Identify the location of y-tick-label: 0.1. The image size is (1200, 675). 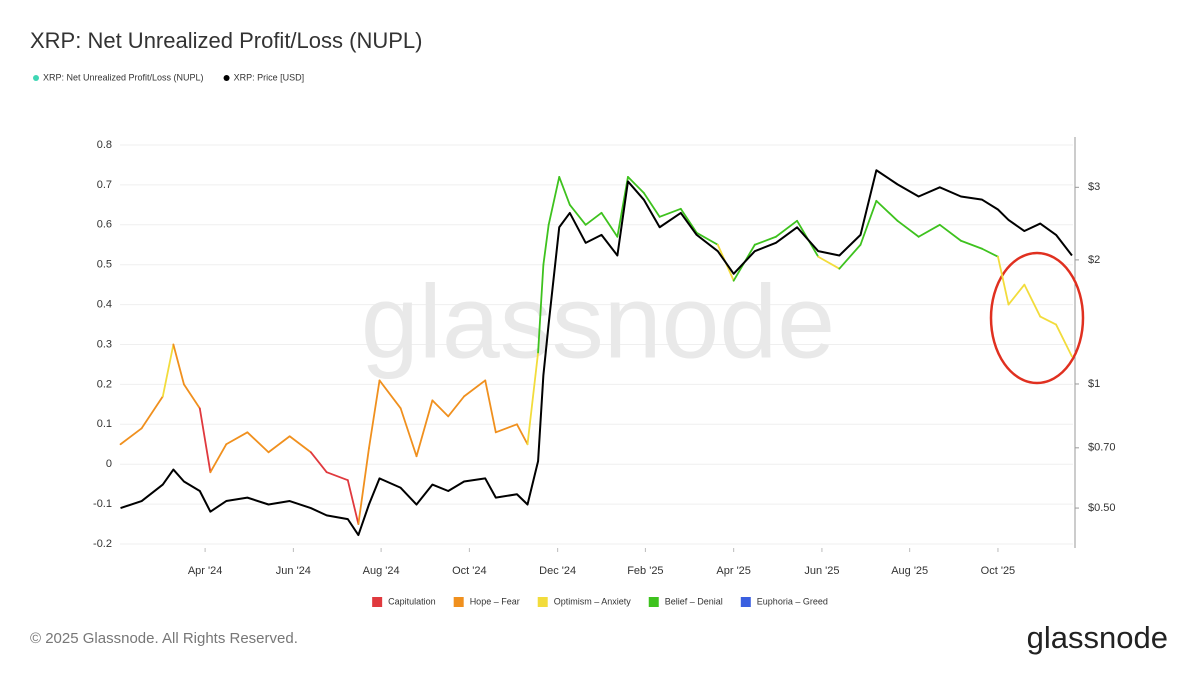
(104, 424).